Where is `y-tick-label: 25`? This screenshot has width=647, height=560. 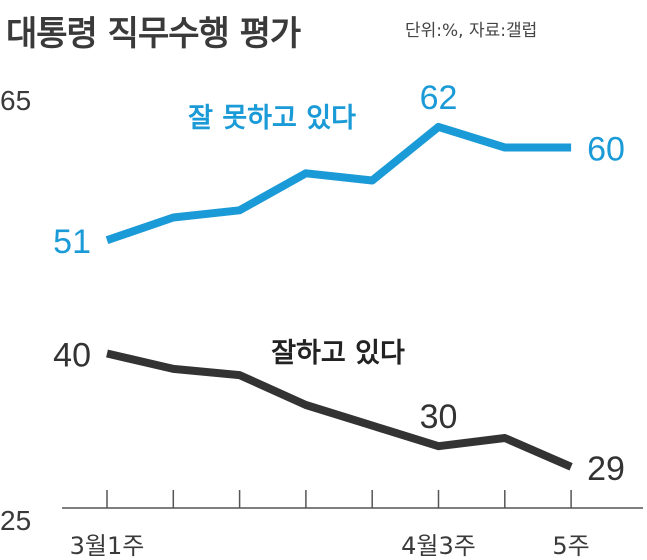 y-tick-label: 25 is located at coordinates (15, 520).